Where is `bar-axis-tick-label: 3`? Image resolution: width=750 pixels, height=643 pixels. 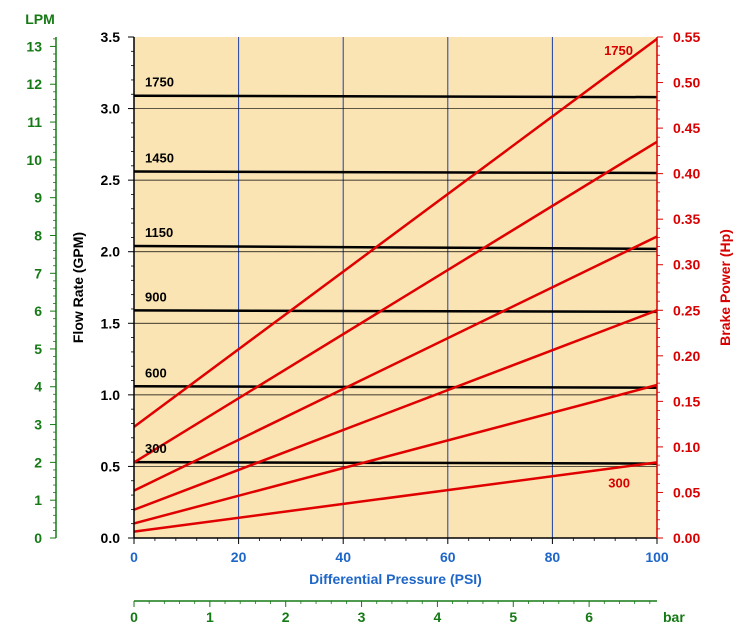
bar-axis-tick-label: 3 is located at coordinates (362, 617).